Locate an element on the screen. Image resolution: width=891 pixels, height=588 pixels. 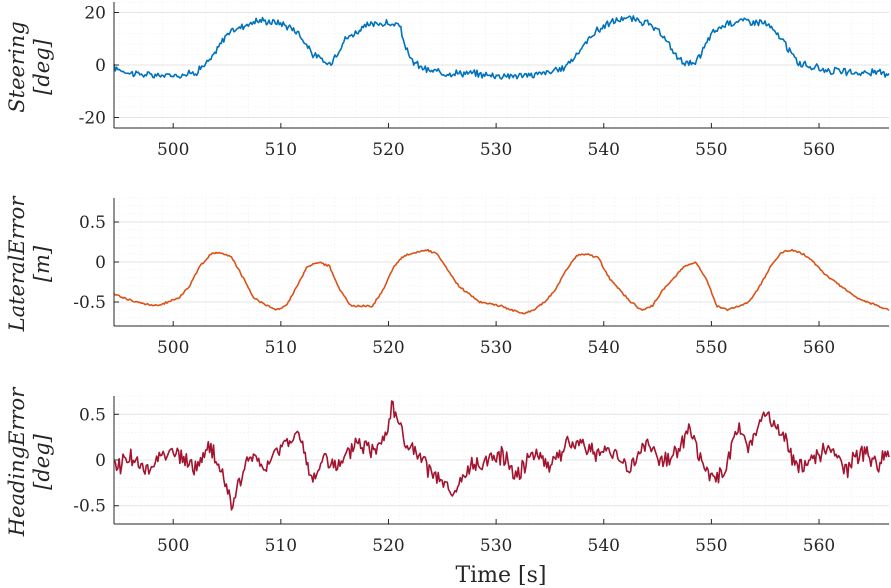
steering-ylabel-line2: [deg] is located at coordinates (42, 66).